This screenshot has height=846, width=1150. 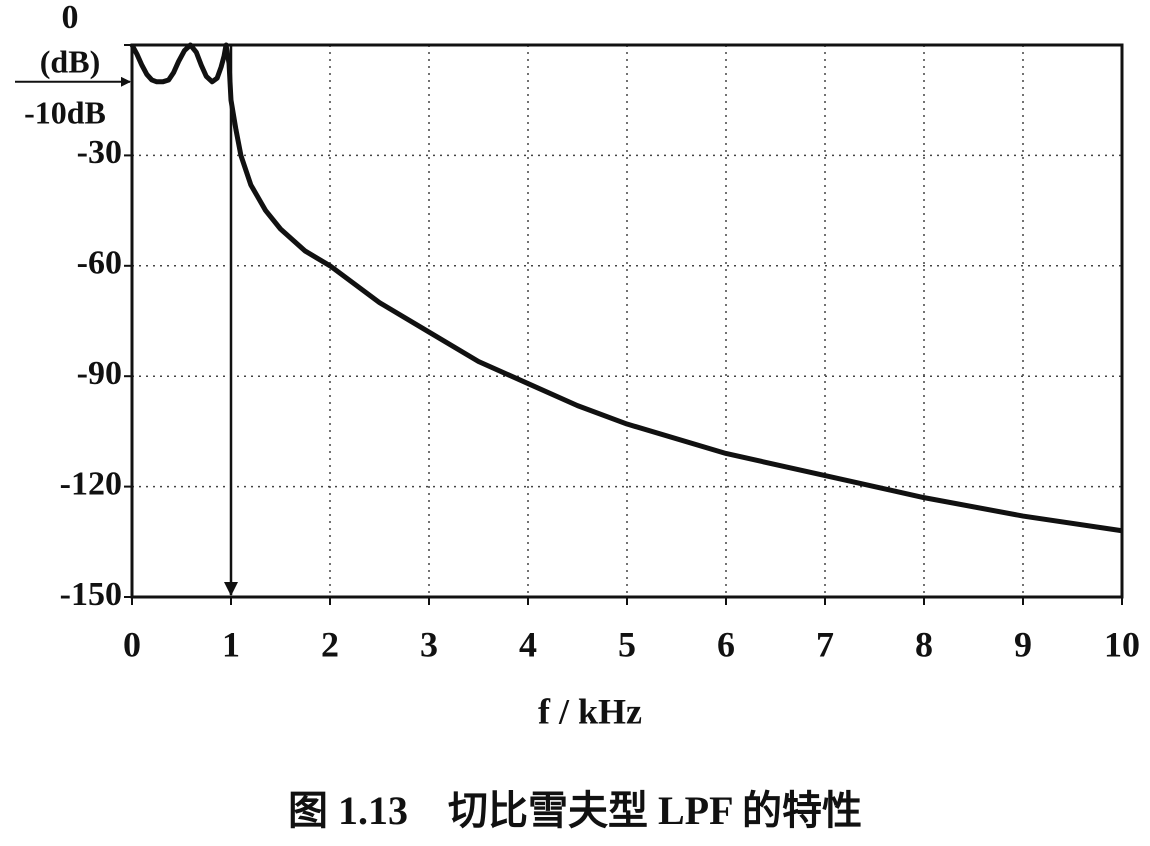 I want to click on y-tick-label: -60, so click(x=99, y=263).